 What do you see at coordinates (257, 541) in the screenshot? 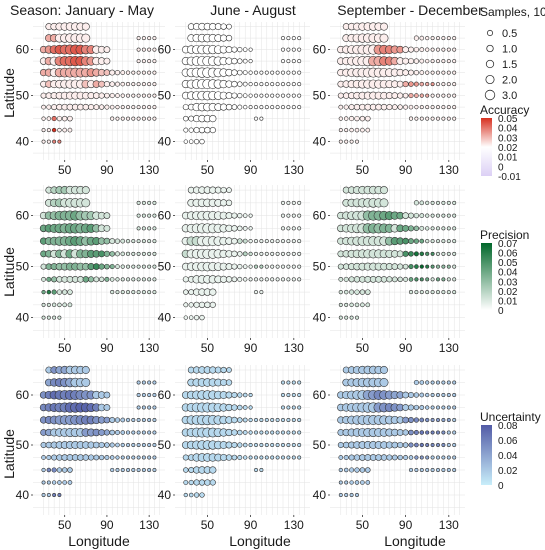
I see `x-axis-labels: Longitude Longitude Longitude` at bounding box center [257, 541].